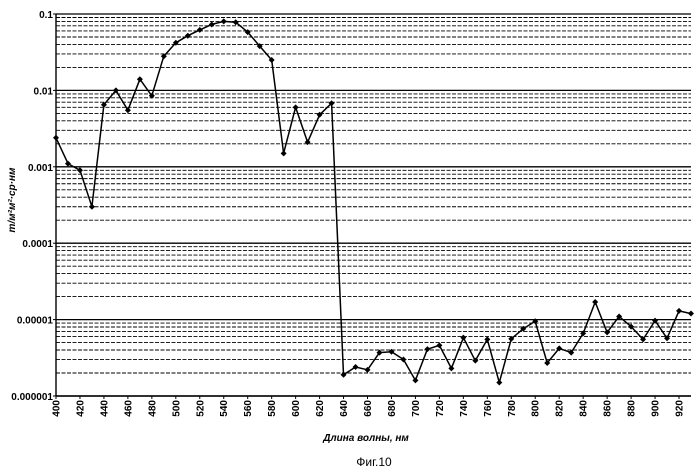  What do you see at coordinates (464, 408) in the screenshot?
I see `x-tick-label: 740` at bounding box center [464, 408].